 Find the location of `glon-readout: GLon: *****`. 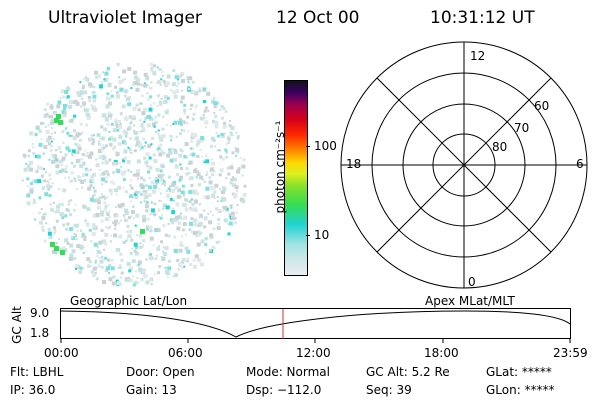

glon-readout: GLon: ***** is located at coordinates (520, 390).